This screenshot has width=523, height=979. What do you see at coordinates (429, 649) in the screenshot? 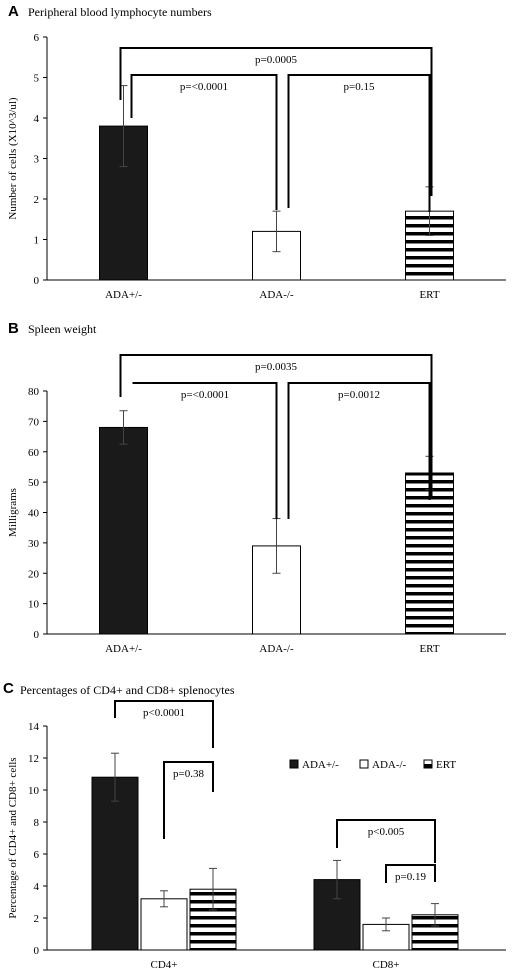
I see `panel-b-x-tick-label: ERT` at bounding box center [429, 649].